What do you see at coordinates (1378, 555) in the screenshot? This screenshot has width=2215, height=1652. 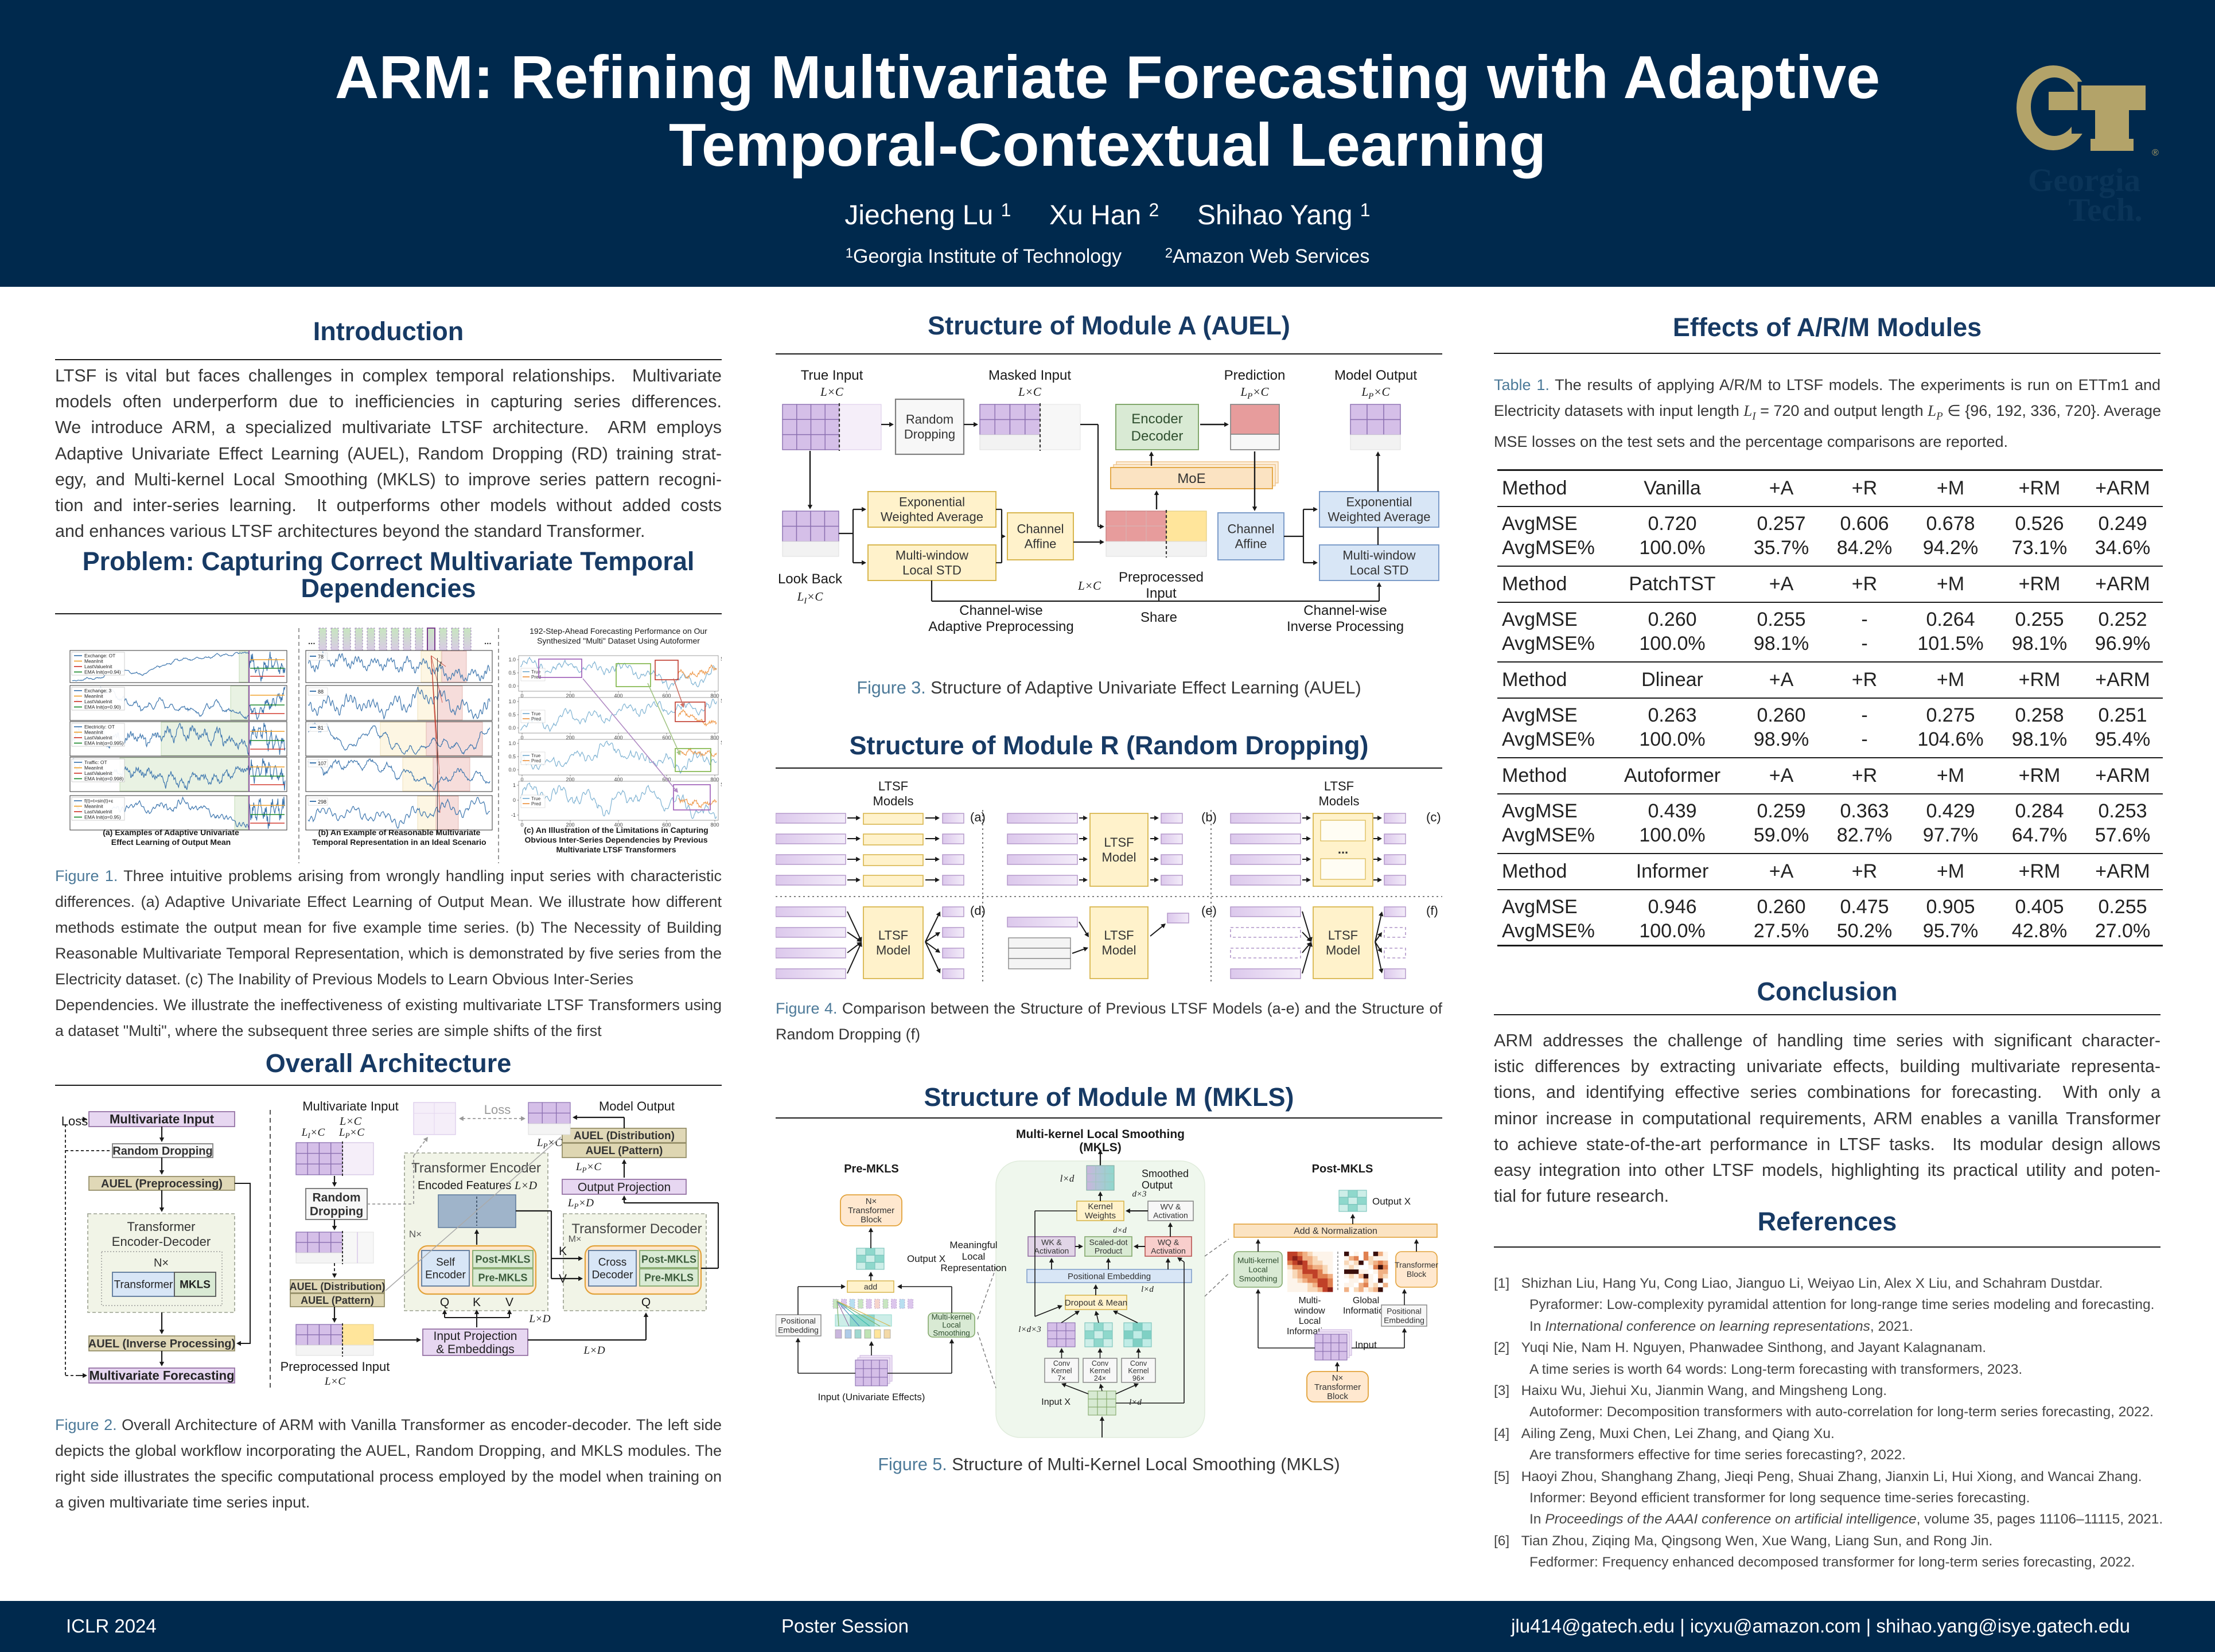 I see `svg-text: Multi-window` at bounding box center [1378, 555].